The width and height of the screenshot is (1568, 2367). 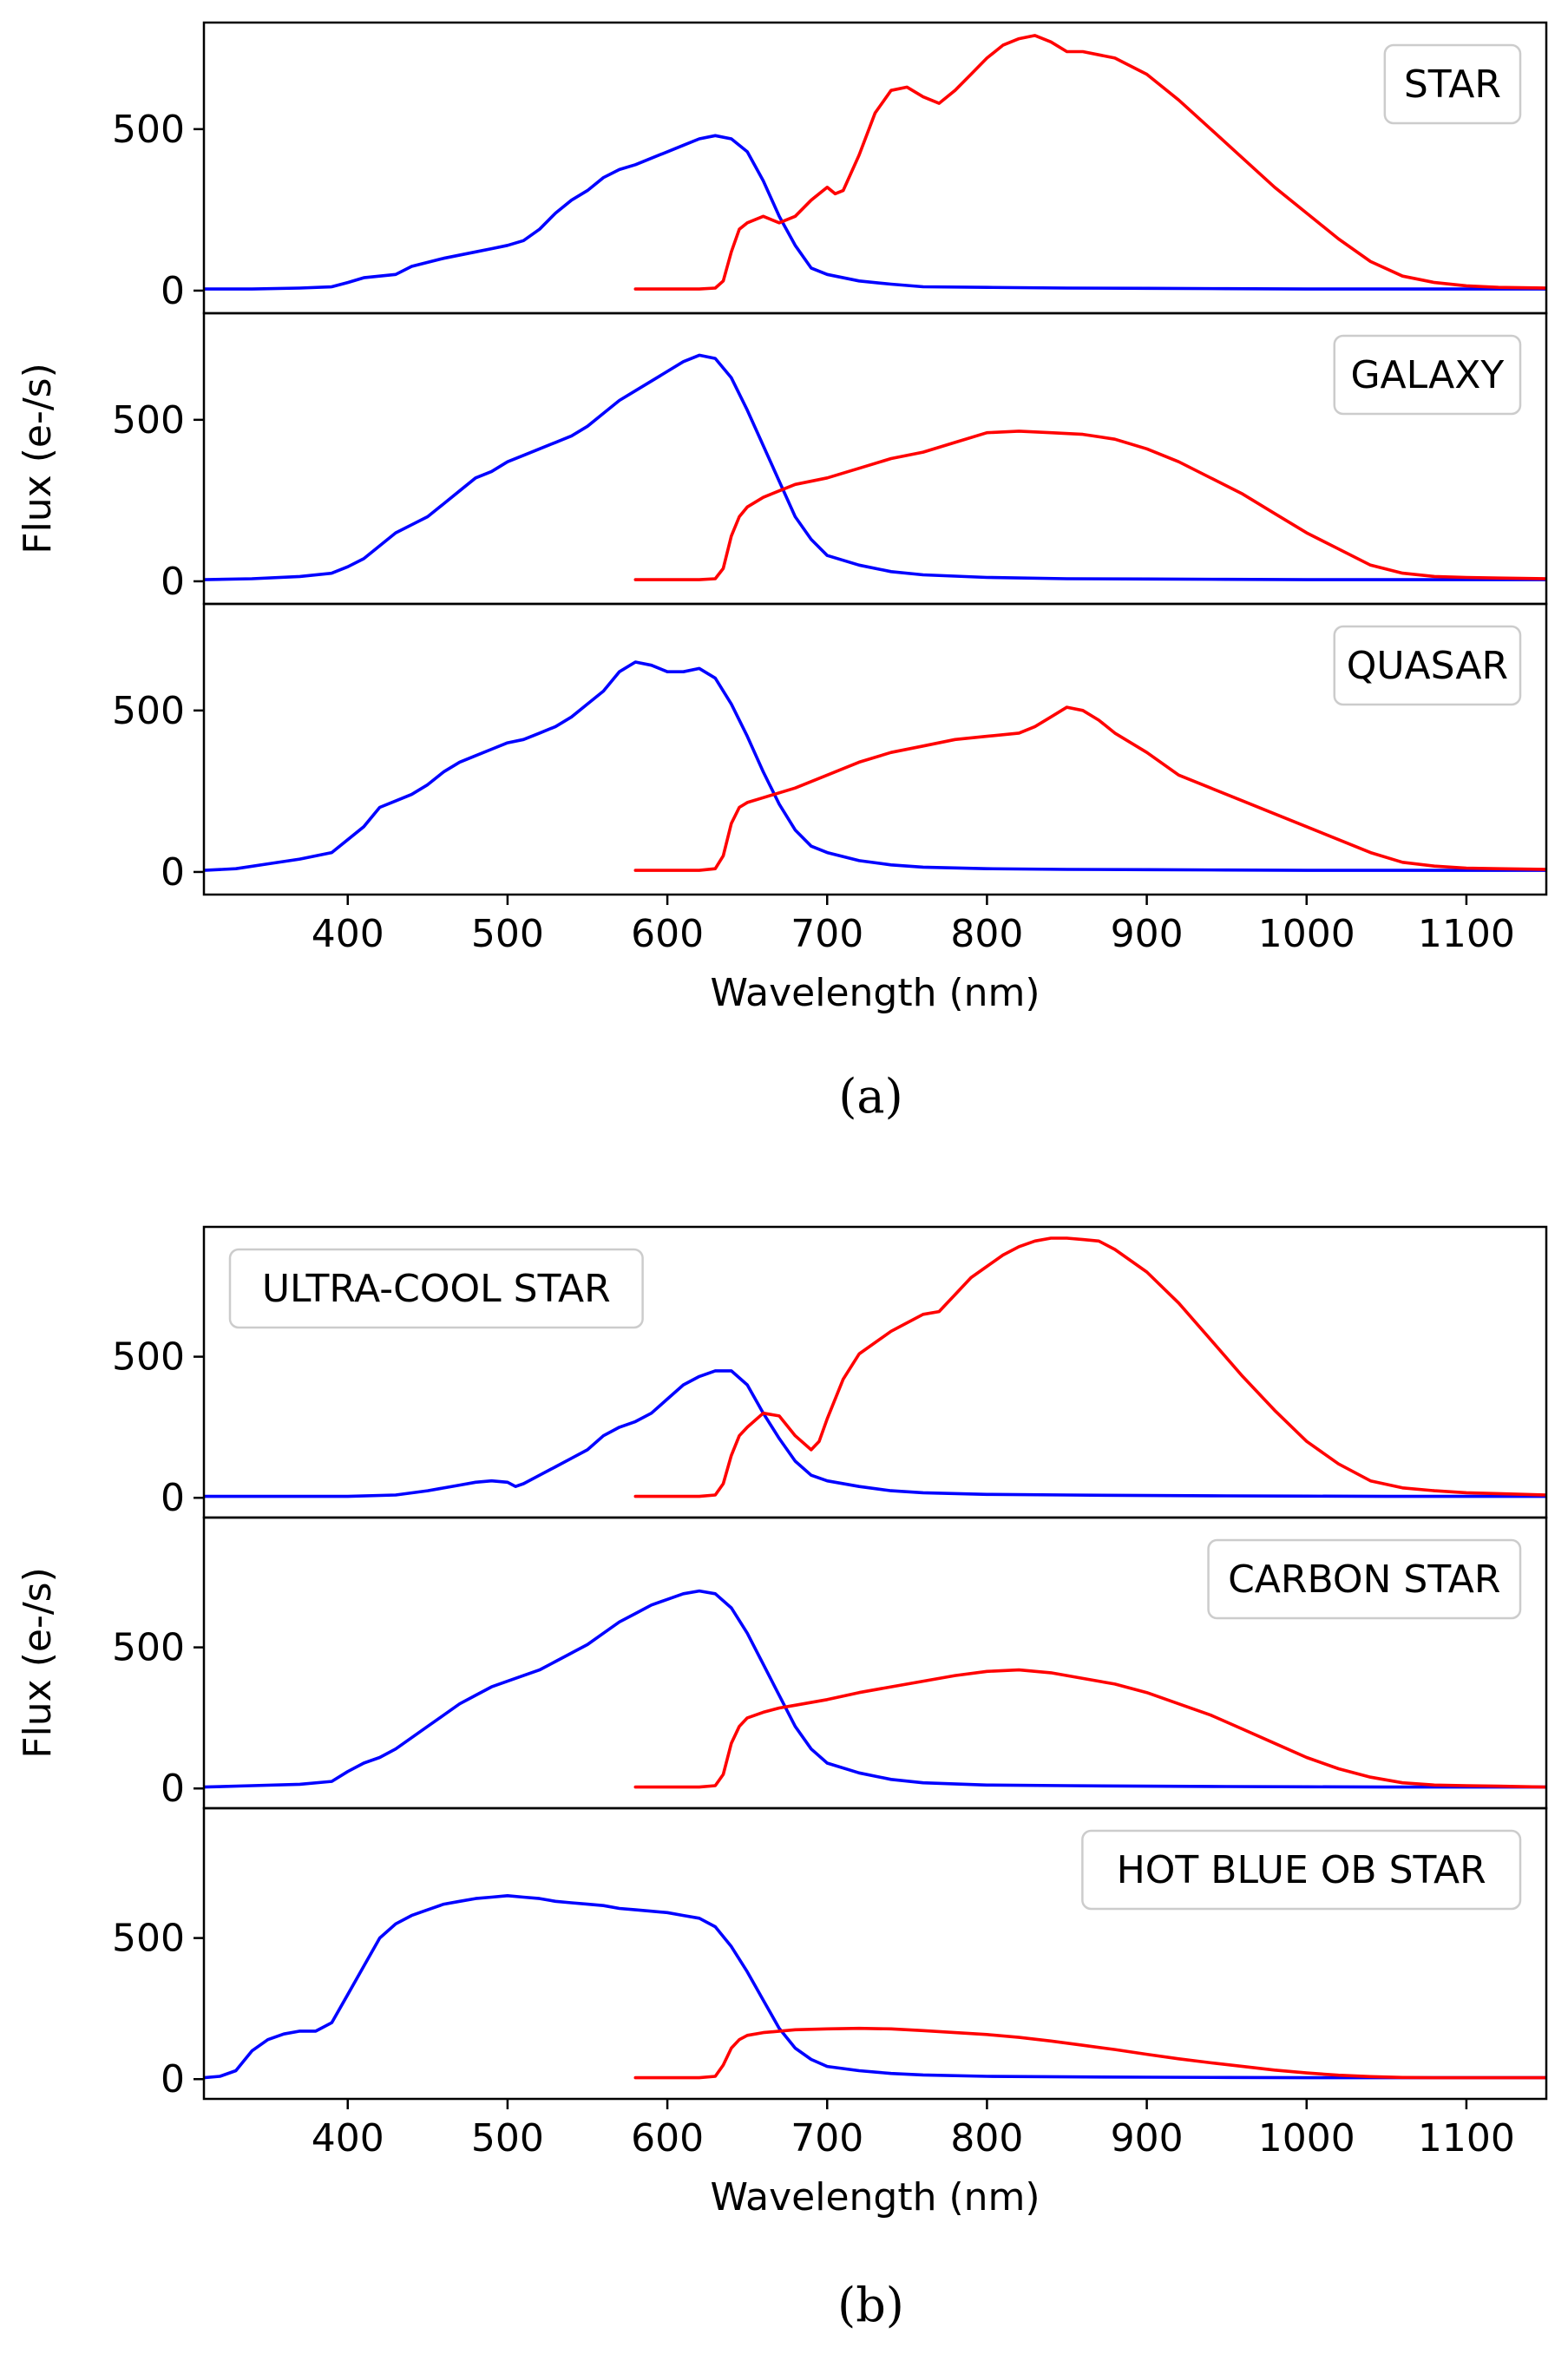 I want to click on legend-label: GALAXY, so click(x=1427, y=375).